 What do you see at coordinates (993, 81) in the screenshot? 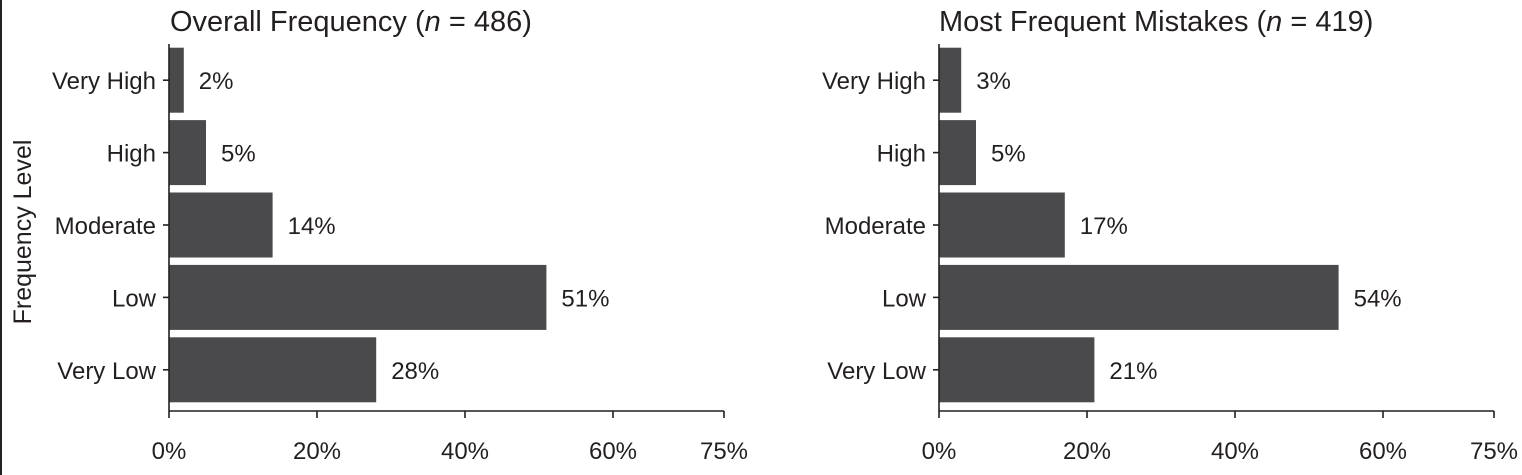
I see `data-label: 3%` at bounding box center [993, 81].